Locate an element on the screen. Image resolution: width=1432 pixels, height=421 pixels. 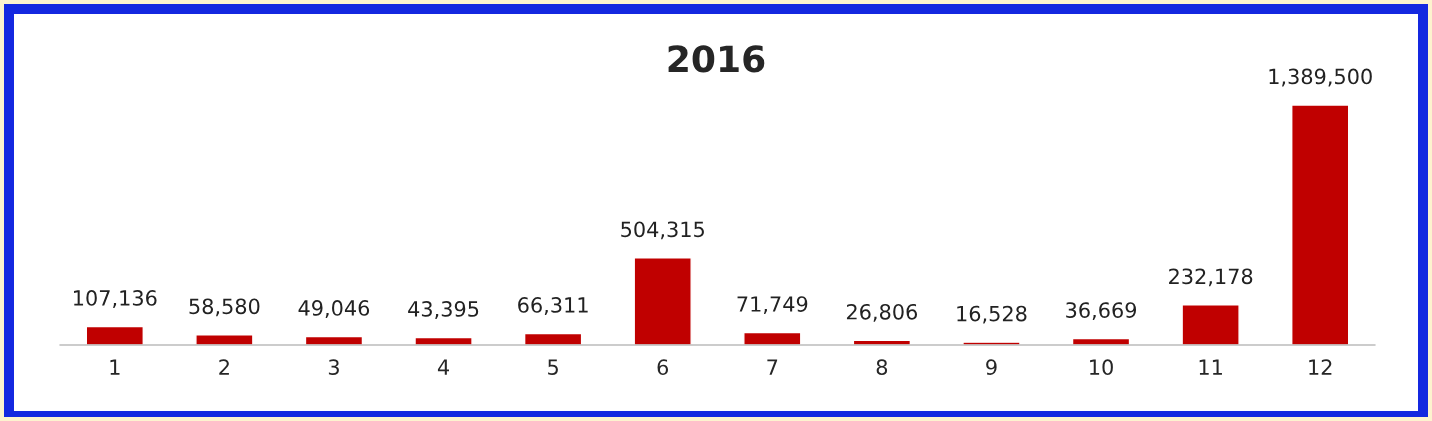
data-label: 16,528 is located at coordinates (992, 314).